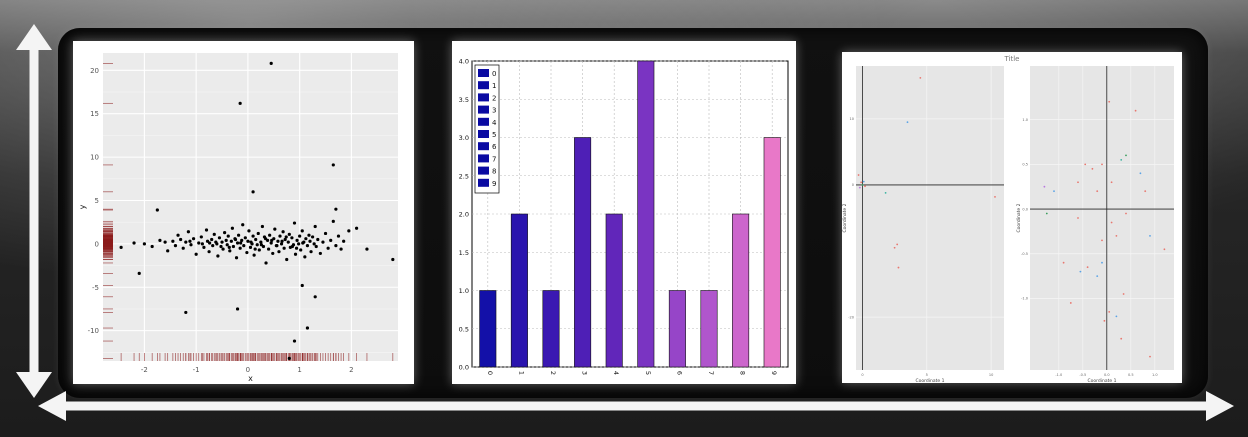 The height and width of the screenshot is (437, 1248). Describe the element at coordinates (851, 317) in the screenshot. I see `y-tick-label: -20` at that location.